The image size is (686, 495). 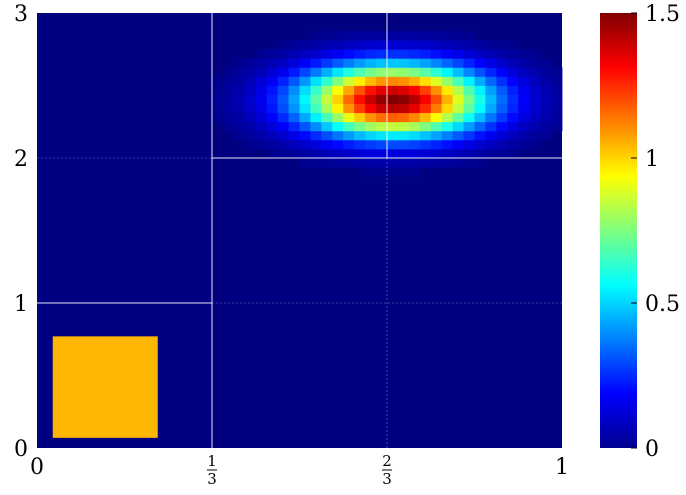 What do you see at coordinates (21, 159) in the screenshot?
I see `y-tick-label: 2` at bounding box center [21, 159].